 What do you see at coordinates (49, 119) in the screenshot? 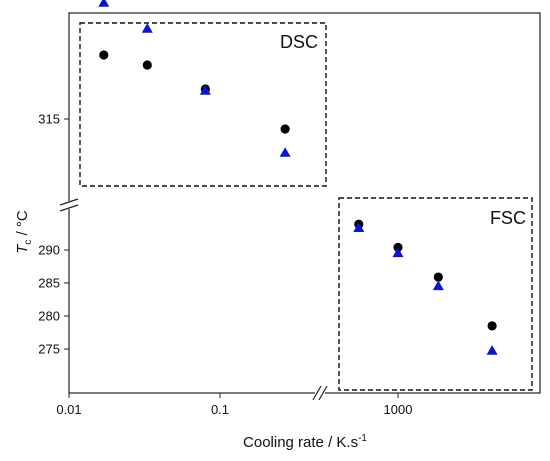
I see `y-tick-label: 315` at bounding box center [49, 119].